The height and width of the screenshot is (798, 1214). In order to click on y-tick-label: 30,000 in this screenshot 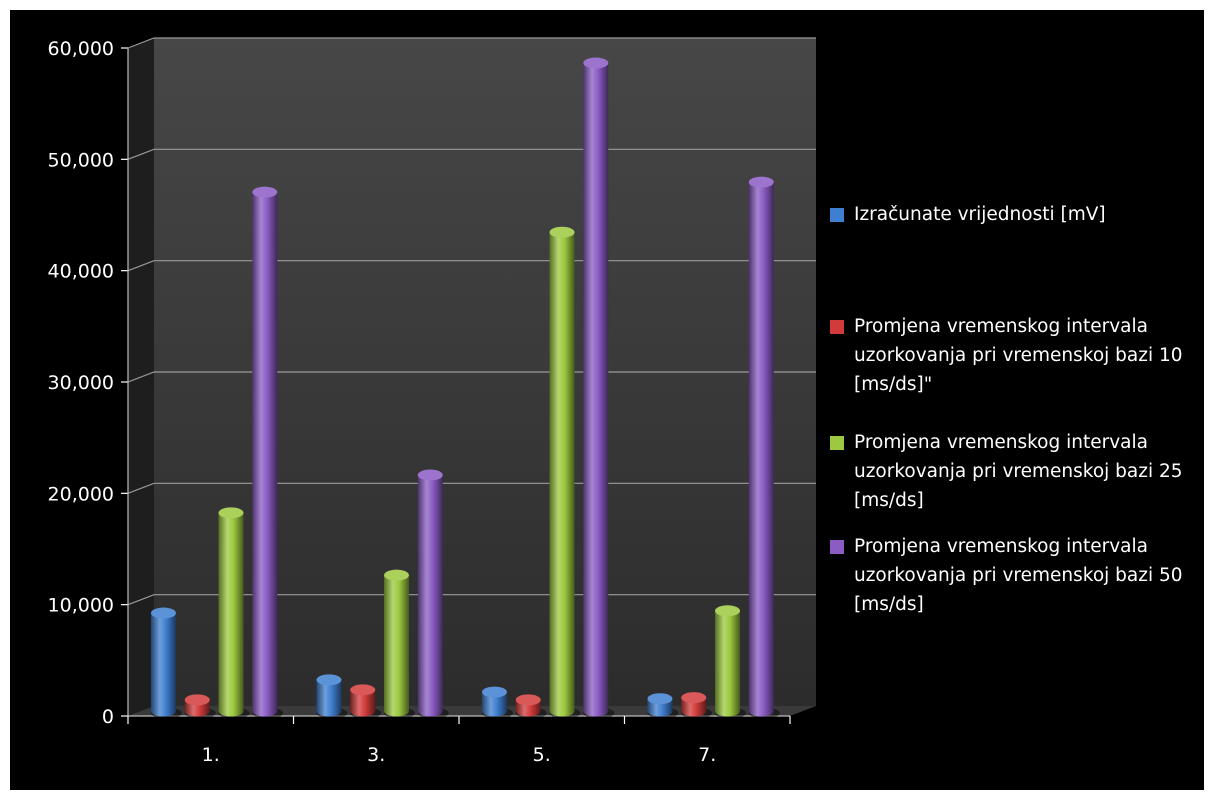, I will do `click(81, 383)`.